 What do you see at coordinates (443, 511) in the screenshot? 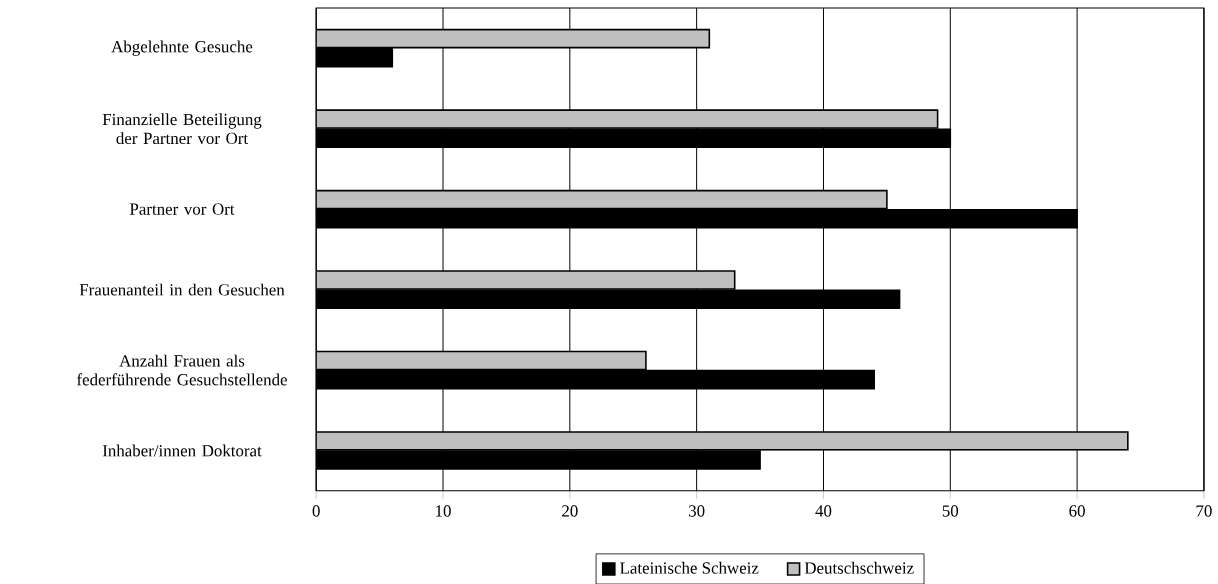
I see `x-tick-label: 10` at bounding box center [443, 511].